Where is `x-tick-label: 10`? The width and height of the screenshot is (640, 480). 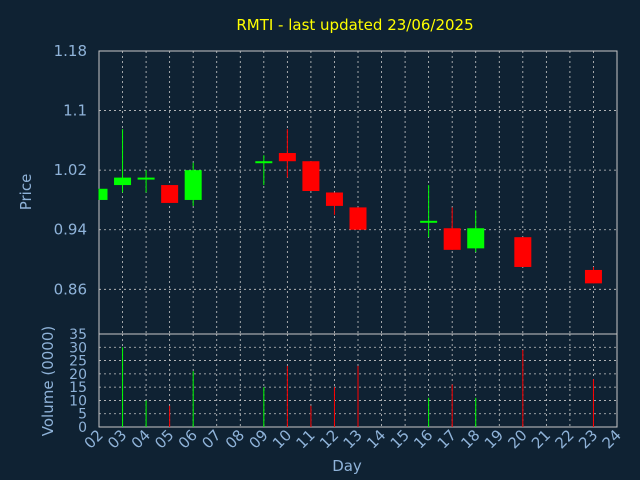
x-tick-label: 10 is located at coordinates (282, 439).